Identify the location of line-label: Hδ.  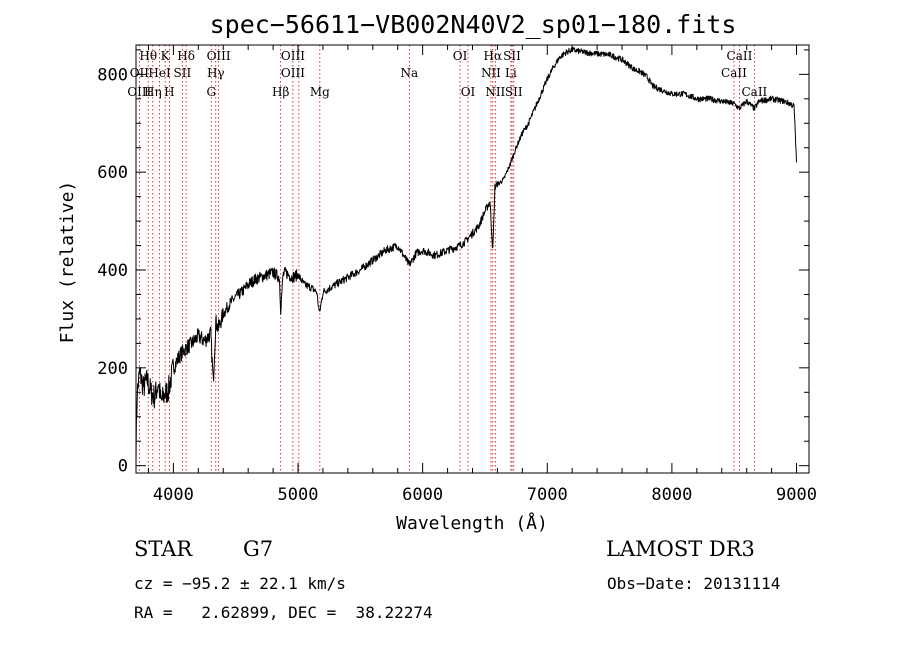
(186, 56).